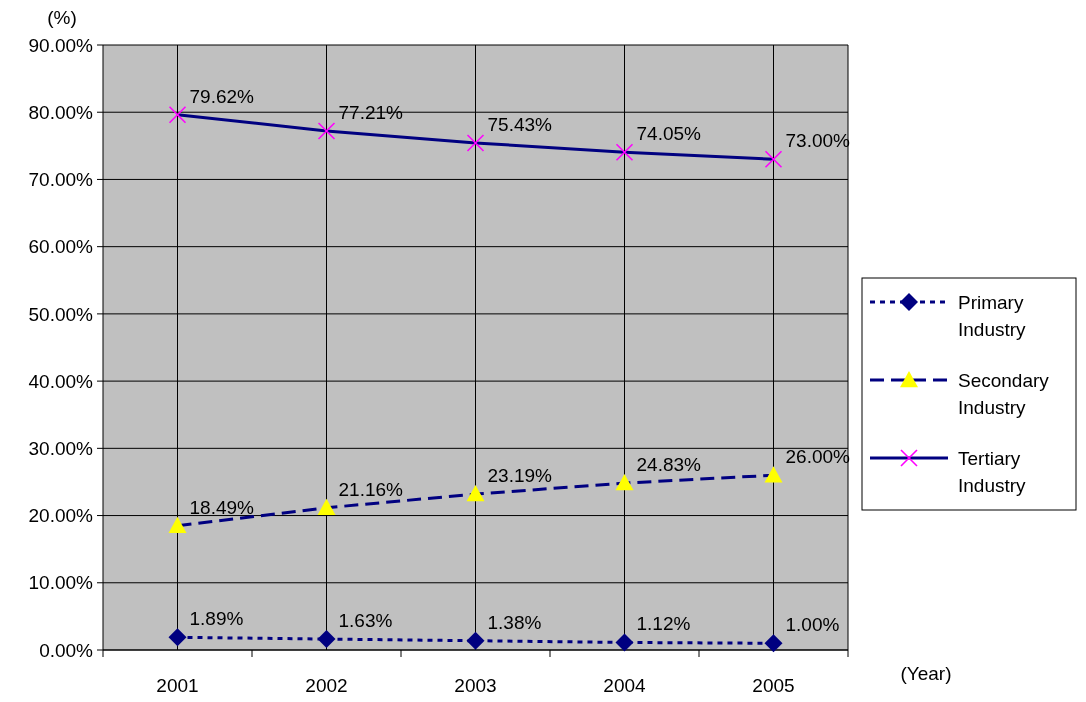 The height and width of the screenshot is (702, 1086). What do you see at coordinates (520, 476) in the screenshot?
I see `data-label: 23.19%` at bounding box center [520, 476].